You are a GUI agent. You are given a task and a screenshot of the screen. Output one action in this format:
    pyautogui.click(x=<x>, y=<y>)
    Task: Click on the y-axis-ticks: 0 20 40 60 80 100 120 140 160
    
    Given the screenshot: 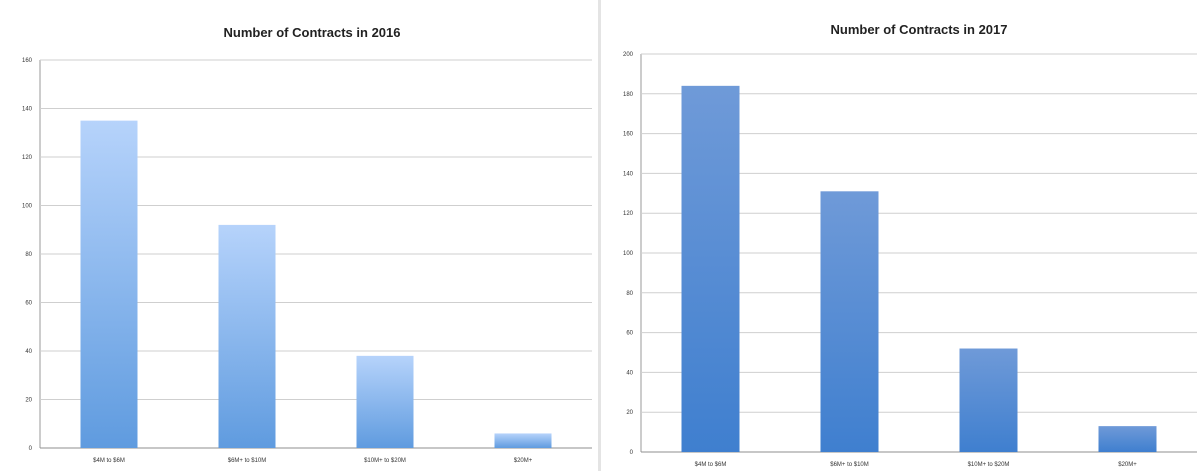 What is the action you would take?
    pyautogui.click(x=27, y=255)
    